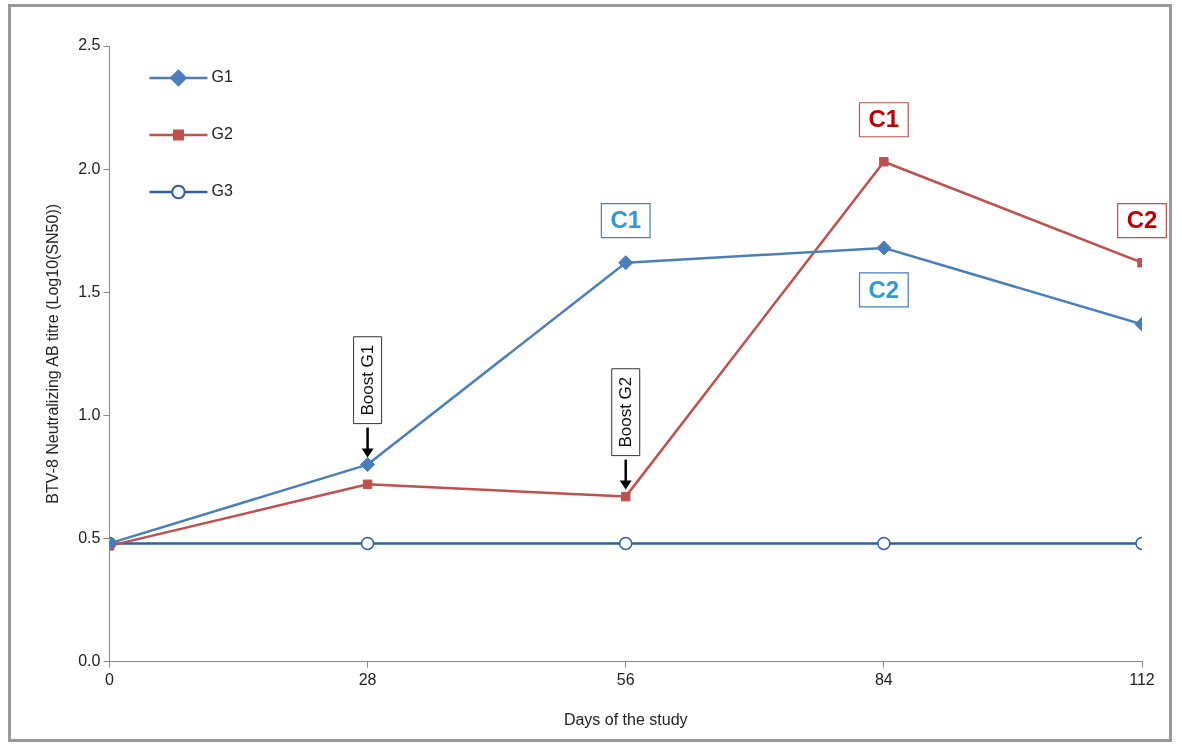 Image resolution: width=1182 pixels, height=752 pixels. Describe the element at coordinates (222, 77) in the screenshot. I see `legend-label: G1` at that location.